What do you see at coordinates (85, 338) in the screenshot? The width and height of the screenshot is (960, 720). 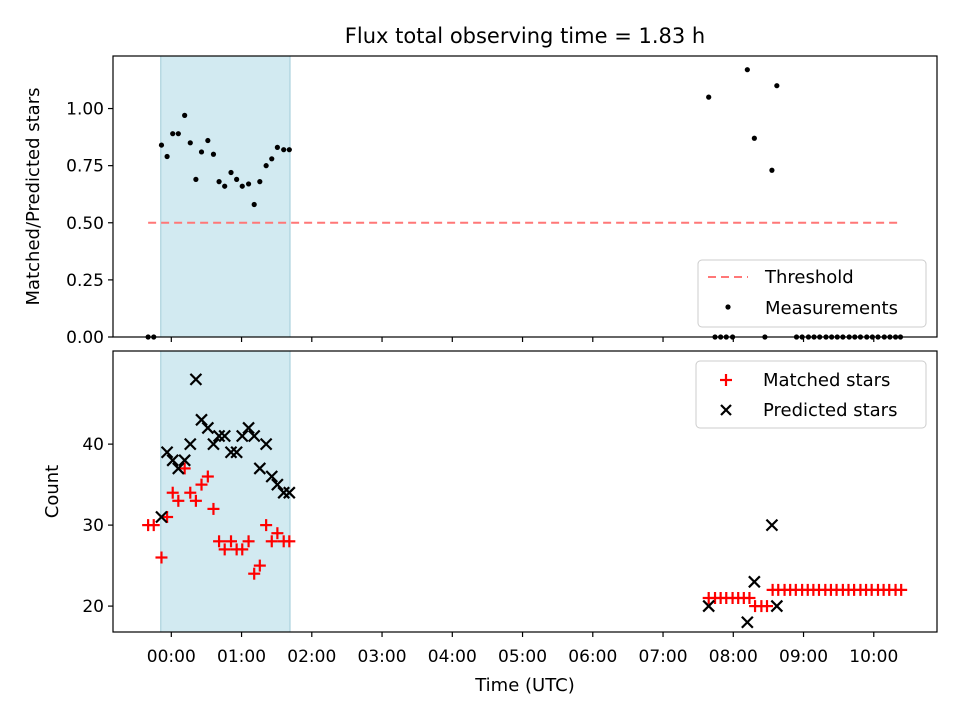 I see `y-tick-label: 0.00` at bounding box center [85, 338].